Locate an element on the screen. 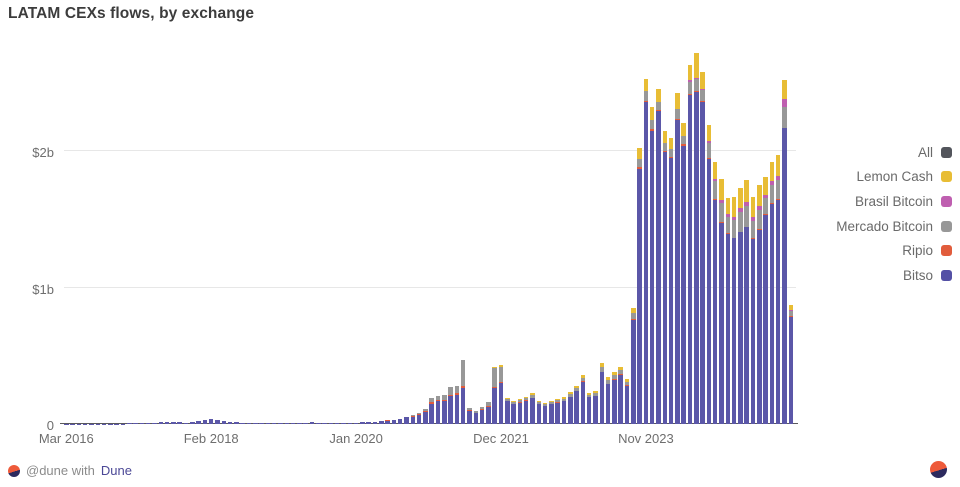  dune-link: Dune is located at coordinates (116, 470).